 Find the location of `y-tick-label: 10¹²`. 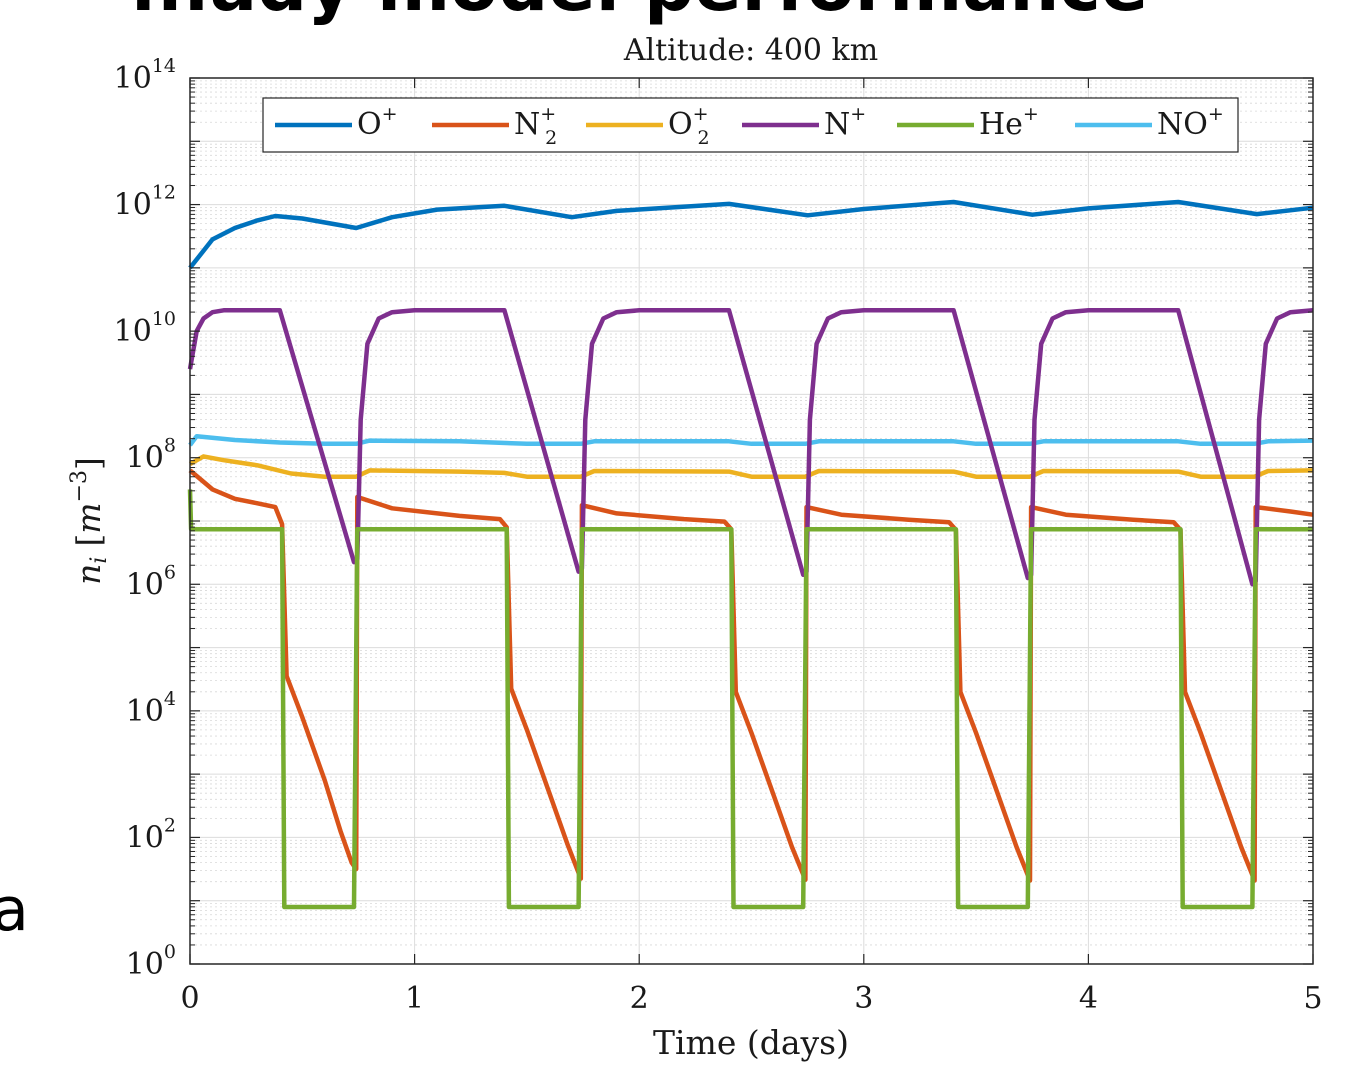

y-tick-label: 10¹² is located at coordinates (145, 202).